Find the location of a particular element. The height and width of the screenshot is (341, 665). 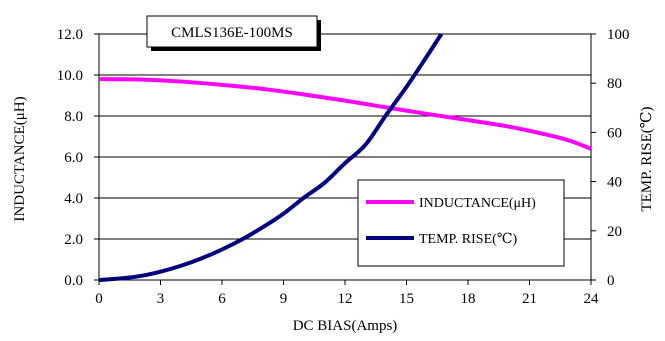

legend: INDUCTANCE(μH) TEMP. RISE(℃) is located at coordinates (461, 223).